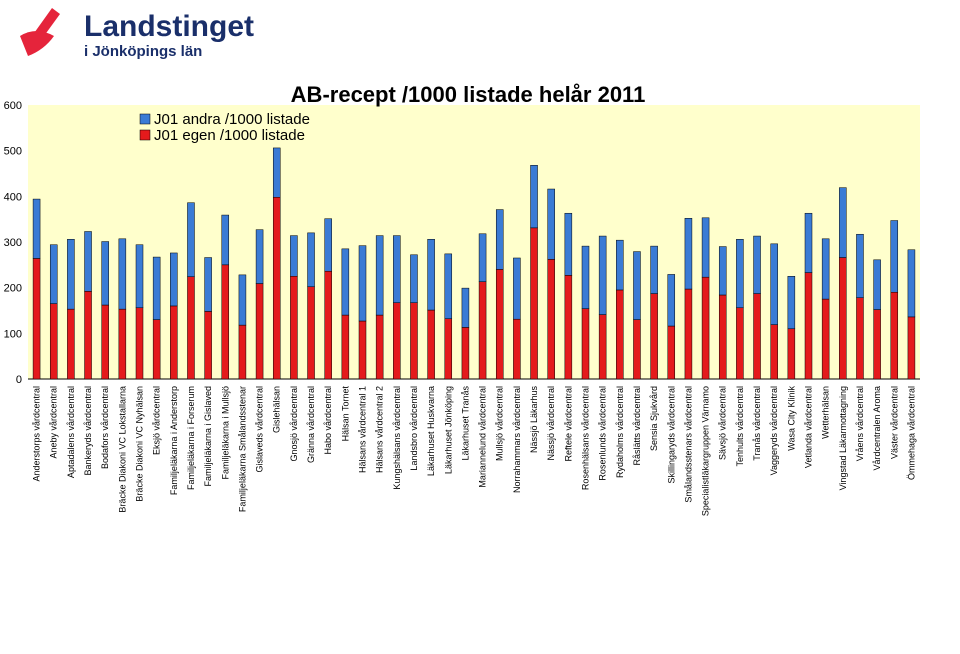 Image resolution: width=960 pixels, height=654 pixels. Describe the element at coordinates (13, 243) in the screenshot. I see `y-tick-label: 300` at that location.